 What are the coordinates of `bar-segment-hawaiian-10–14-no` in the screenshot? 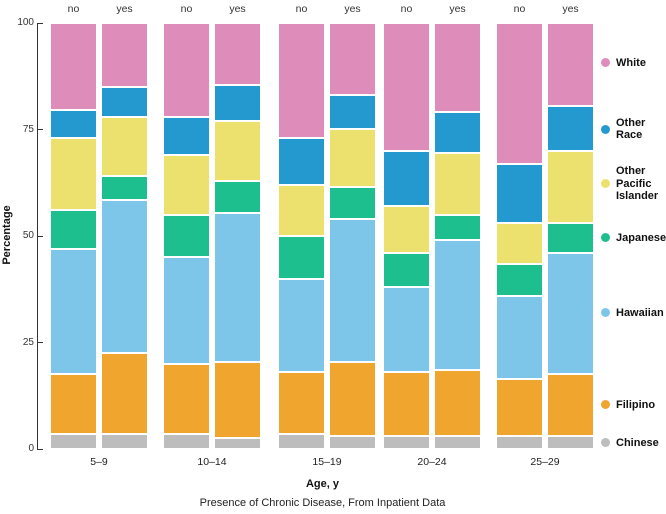 It's located at (186, 310).